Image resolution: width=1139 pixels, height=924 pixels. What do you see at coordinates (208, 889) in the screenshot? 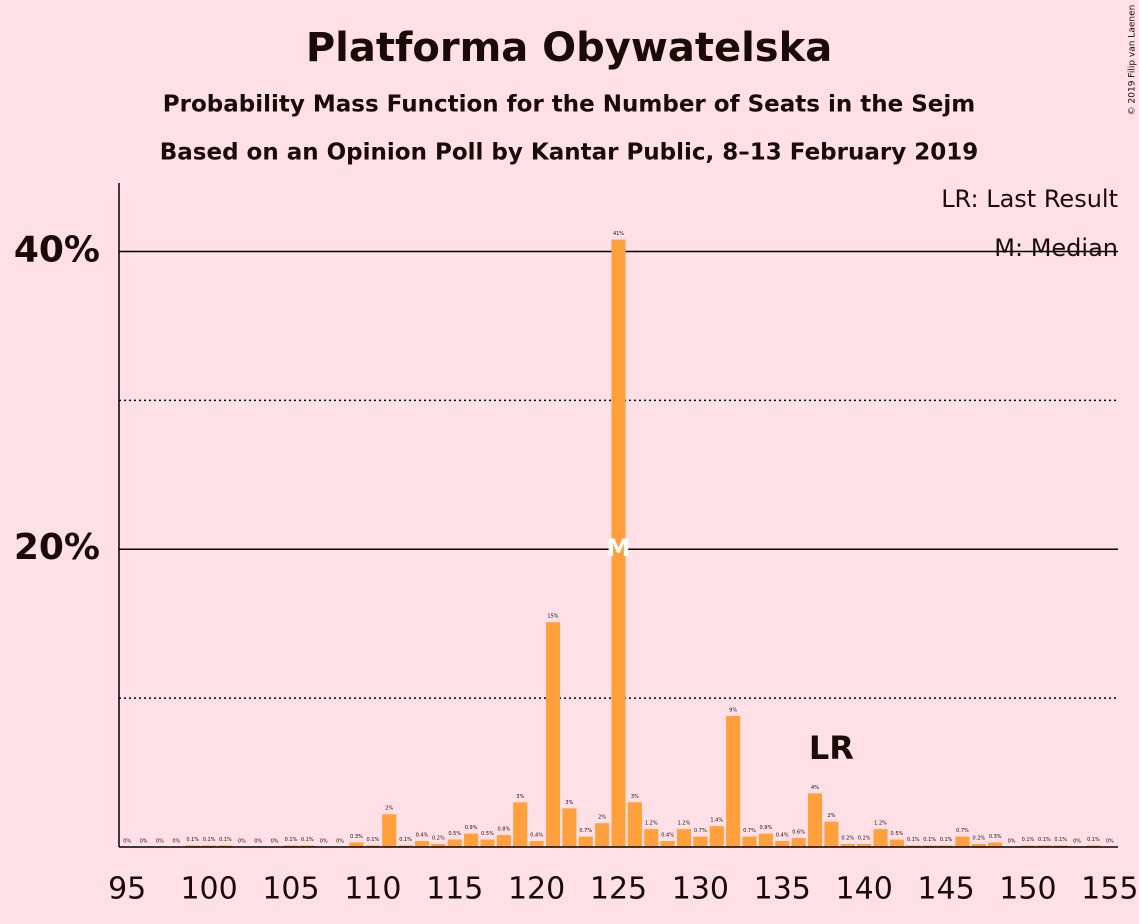
I see `x-tick-label: 100` at bounding box center [208, 889].